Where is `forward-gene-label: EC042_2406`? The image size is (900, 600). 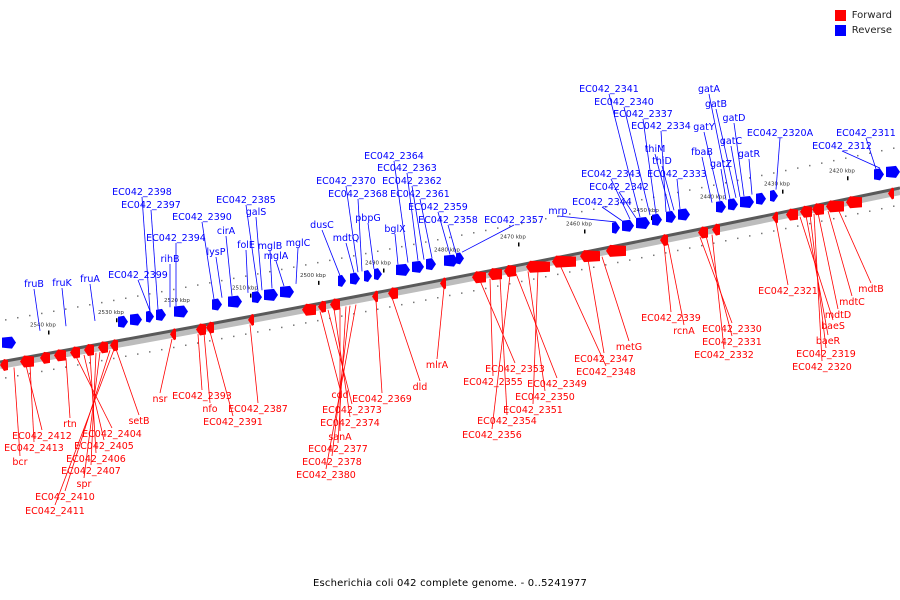 forward-gene-label: EC042_2406 is located at coordinates (96, 459).